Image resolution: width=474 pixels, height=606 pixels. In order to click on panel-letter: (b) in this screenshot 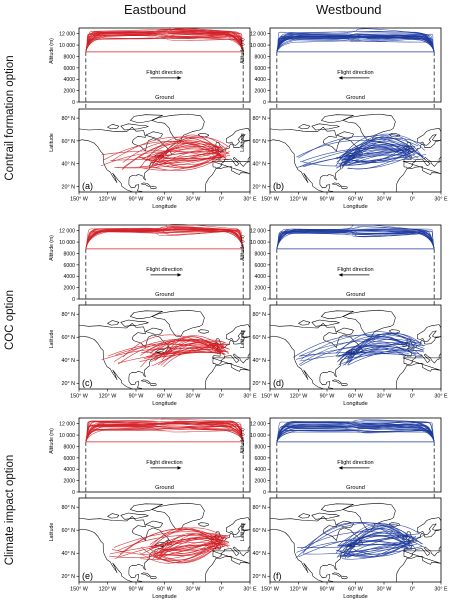, I will do `click(278, 186)`.